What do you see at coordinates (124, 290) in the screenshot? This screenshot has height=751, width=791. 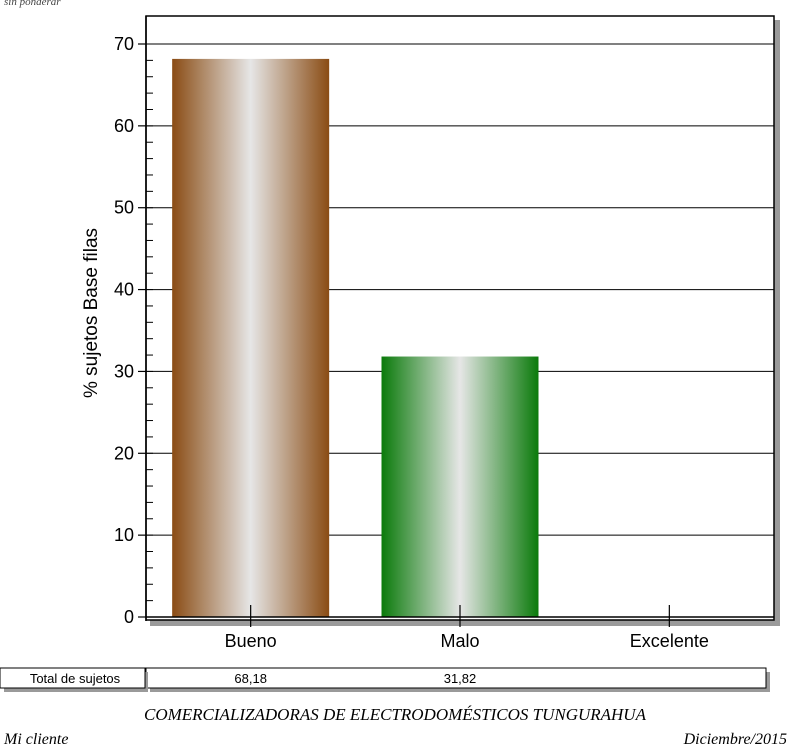 I see `y-tick-label: 40` at bounding box center [124, 290].